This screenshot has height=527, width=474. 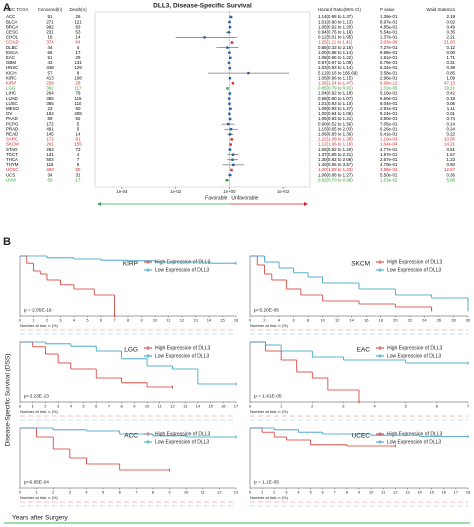 I want to click on p-value: 5.16e-01, so click(x=389, y=93).